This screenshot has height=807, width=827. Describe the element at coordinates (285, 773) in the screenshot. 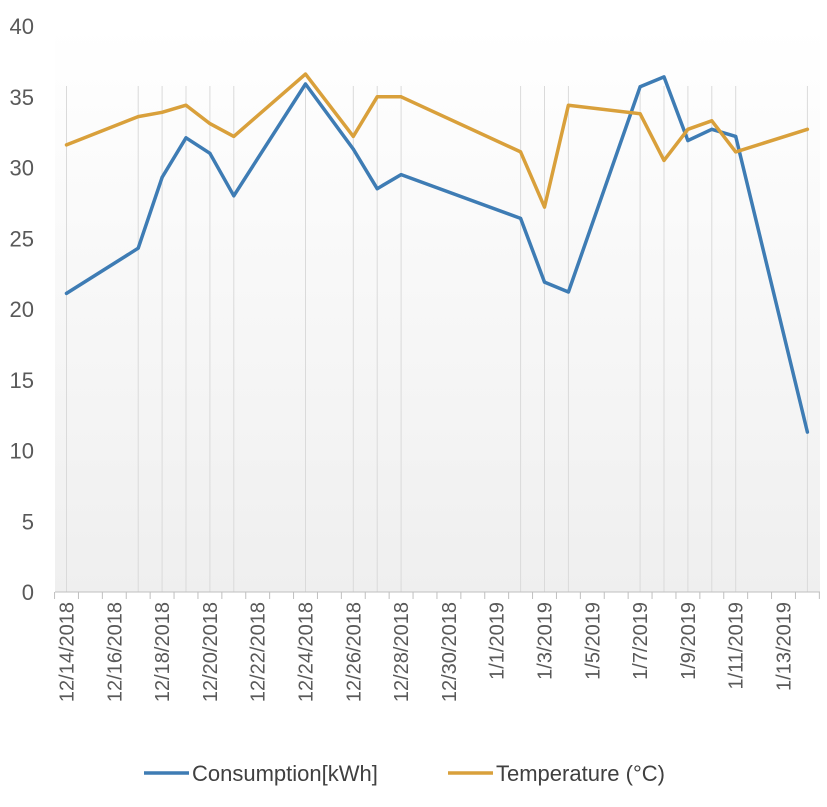

I see `legend-label: Consumption[kWh]` at that location.